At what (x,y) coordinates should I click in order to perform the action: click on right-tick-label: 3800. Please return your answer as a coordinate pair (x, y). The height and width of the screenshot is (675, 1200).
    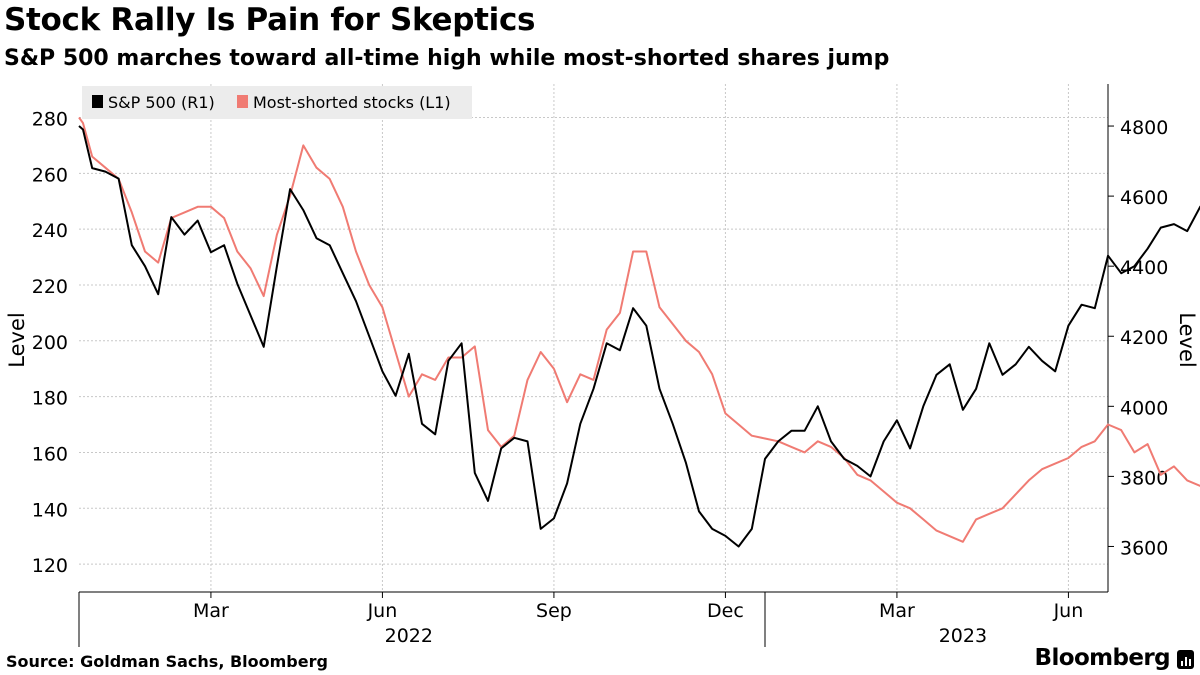
    Looking at the image, I should click on (1144, 478).